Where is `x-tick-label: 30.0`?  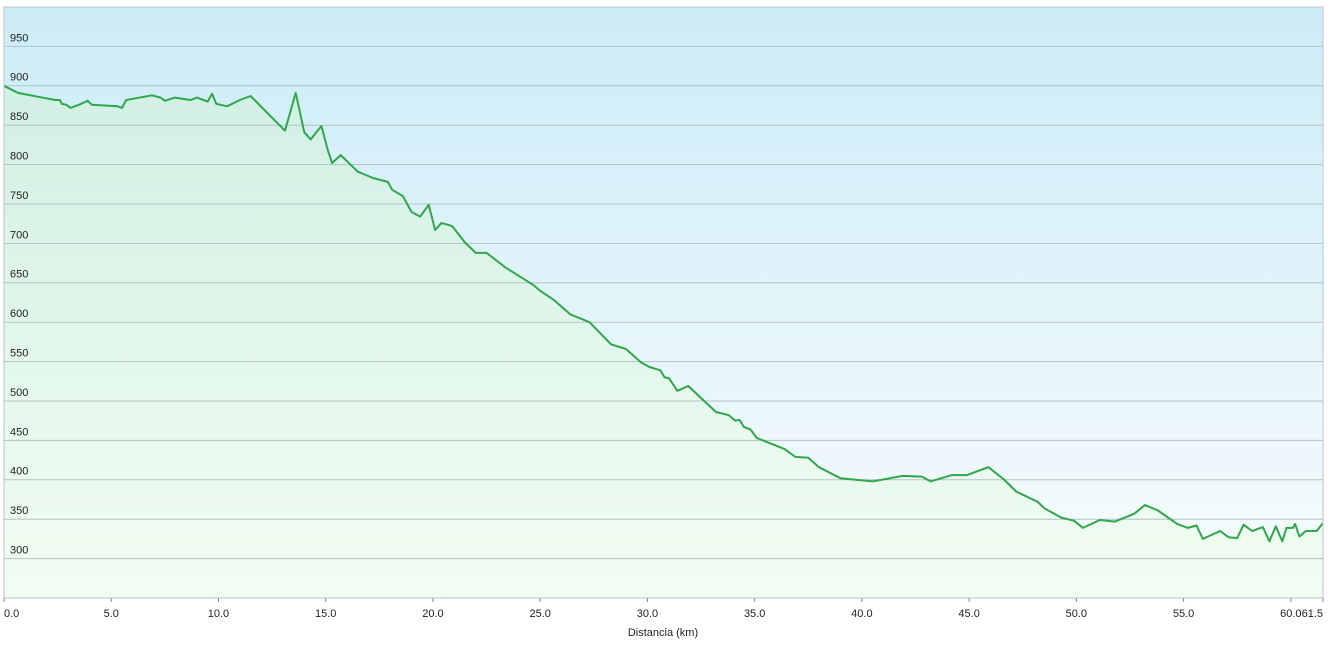
x-tick-label: 30.0 is located at coordinates (647, 614).